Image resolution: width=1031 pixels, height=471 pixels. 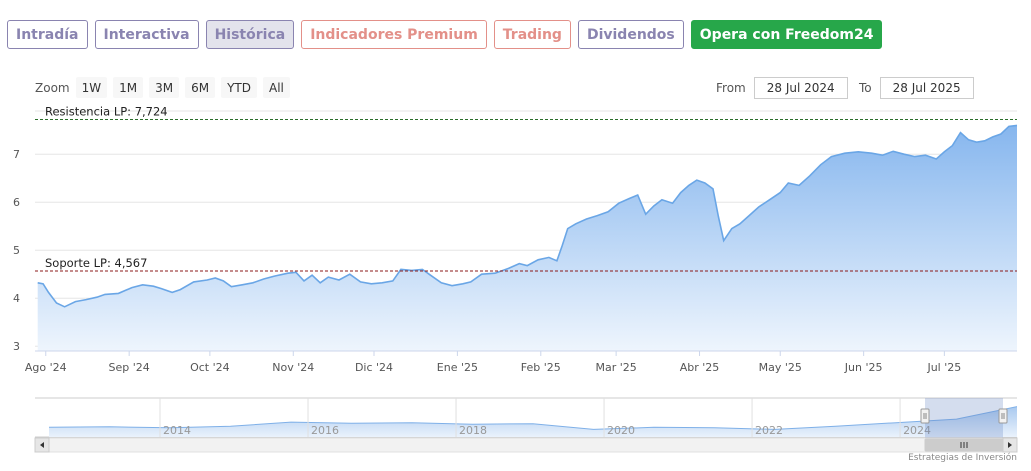 What do you see at coordinates (146, 34) in the screenshot?
I see `tab-interactiva: Interactiva` at bounding box center [146, 34].